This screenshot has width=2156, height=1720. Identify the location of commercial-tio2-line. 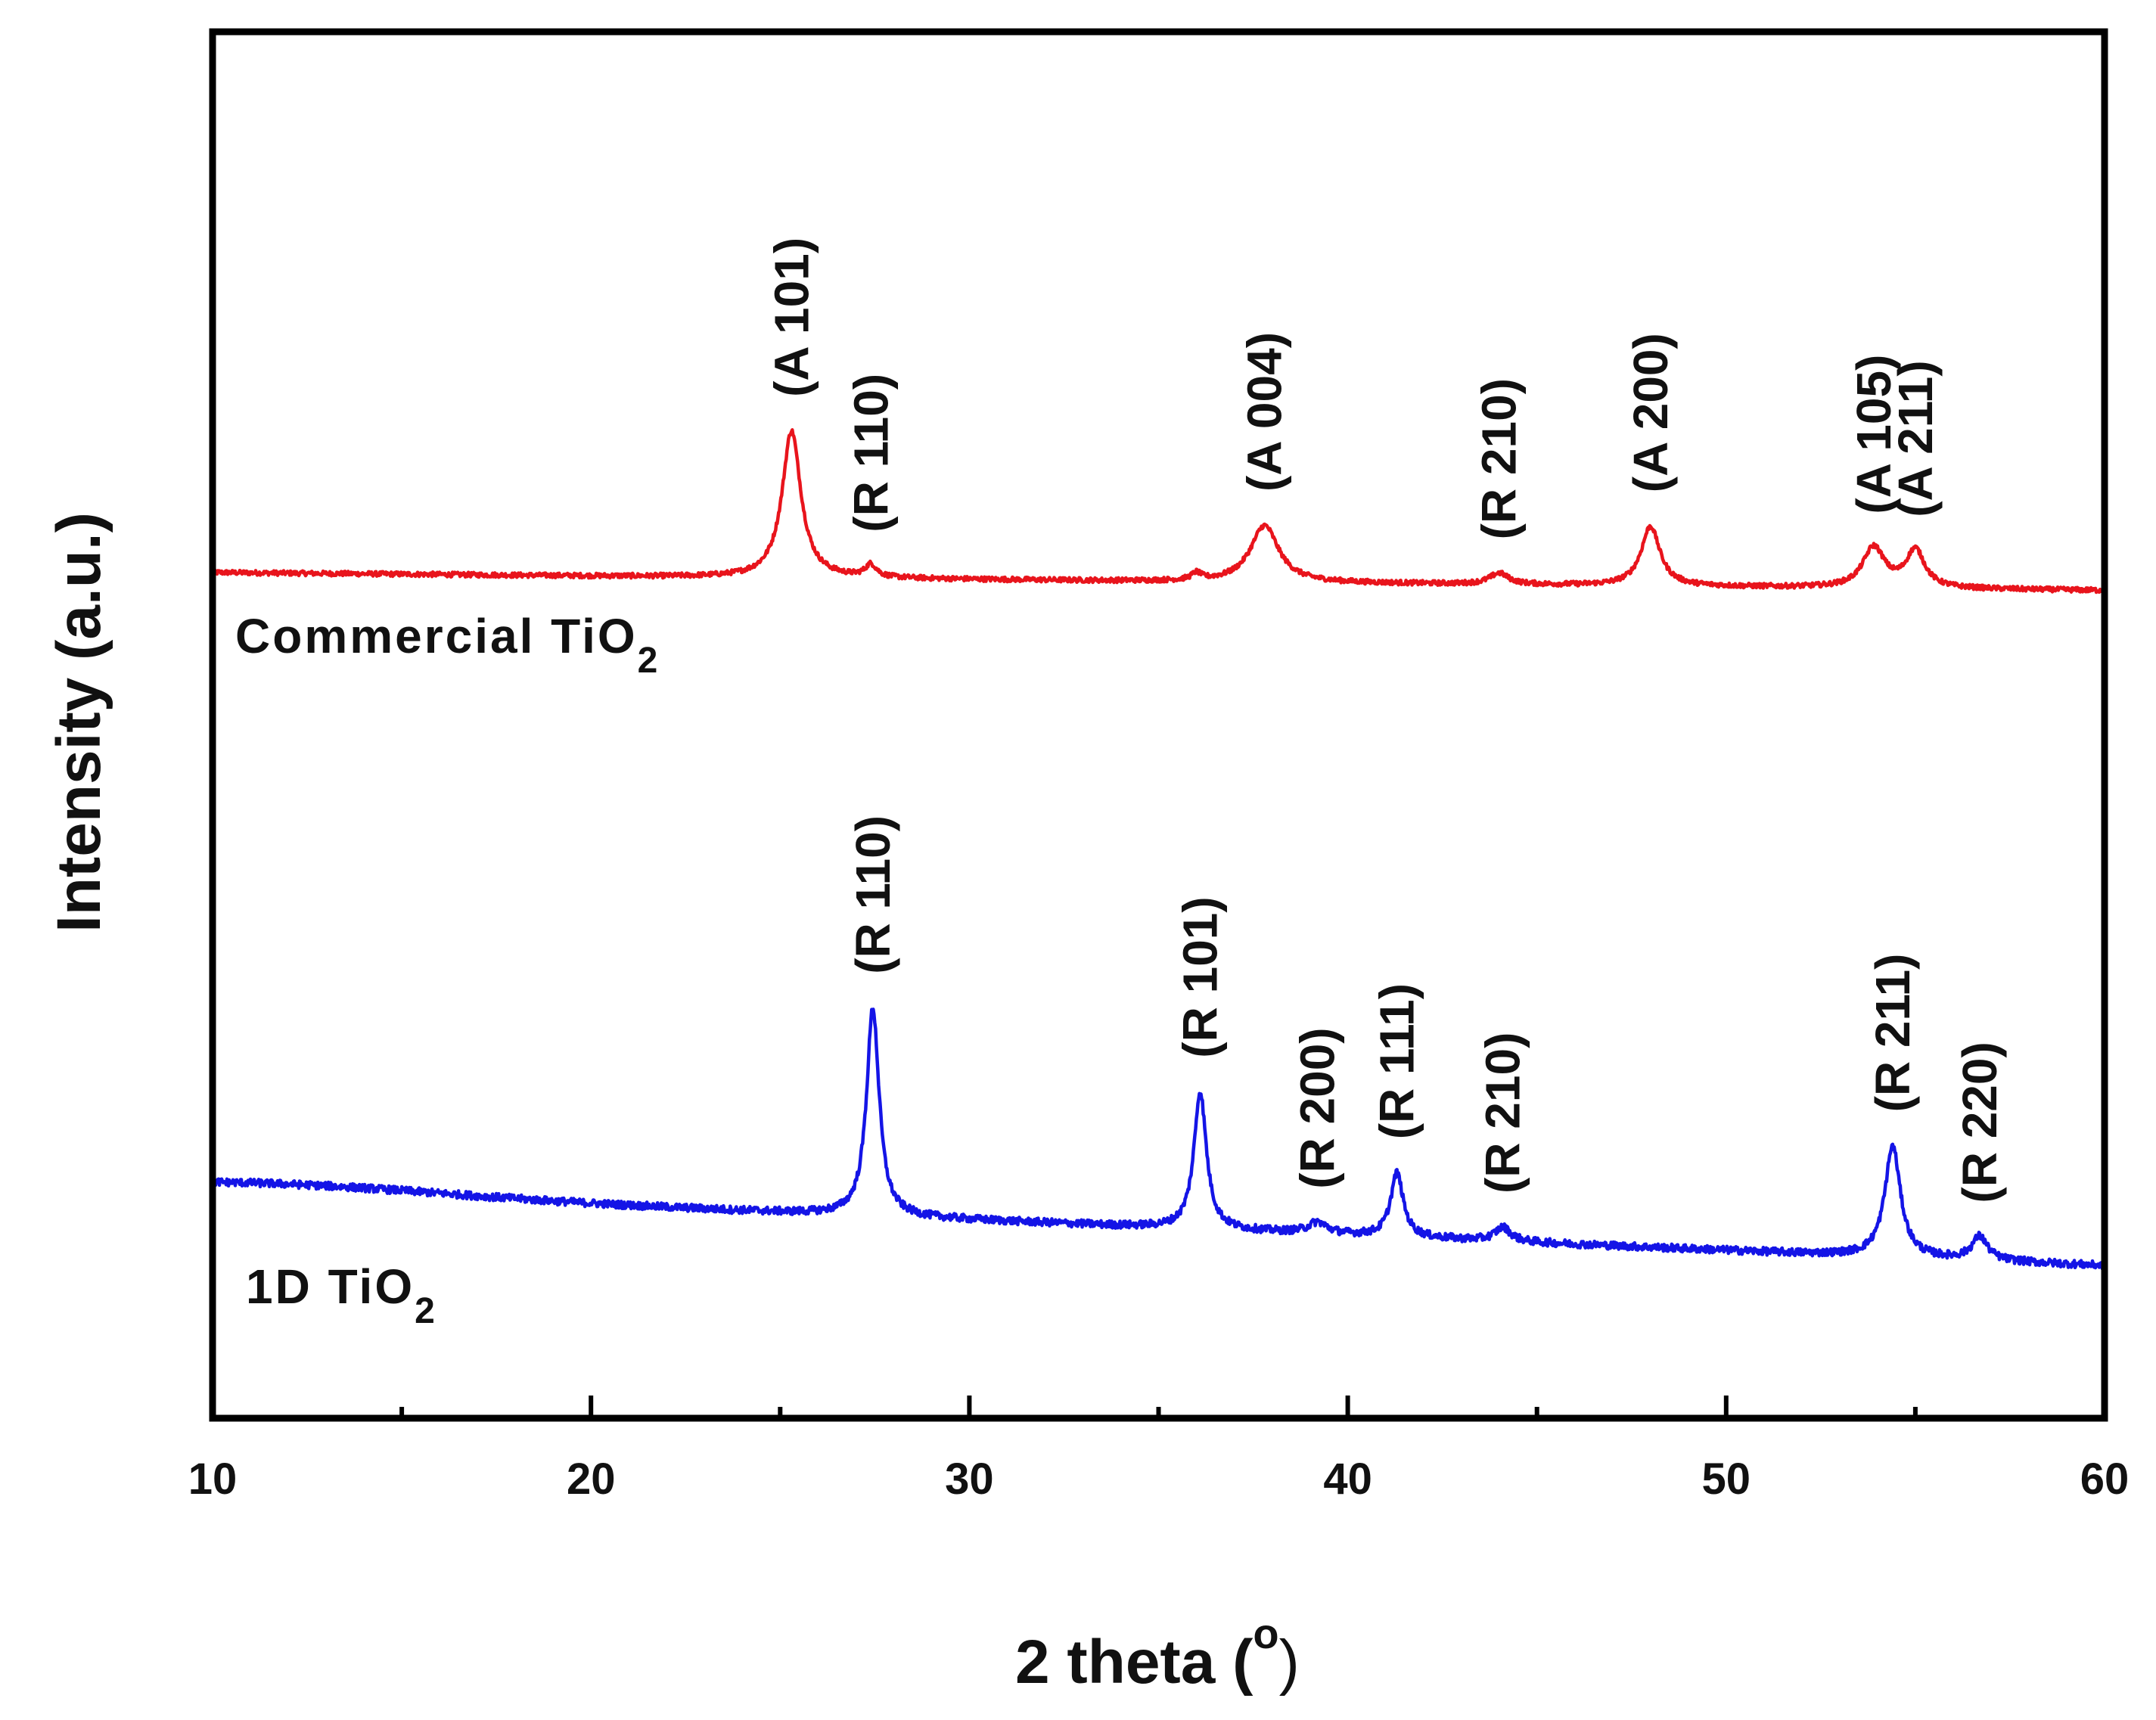
(1158, 511).